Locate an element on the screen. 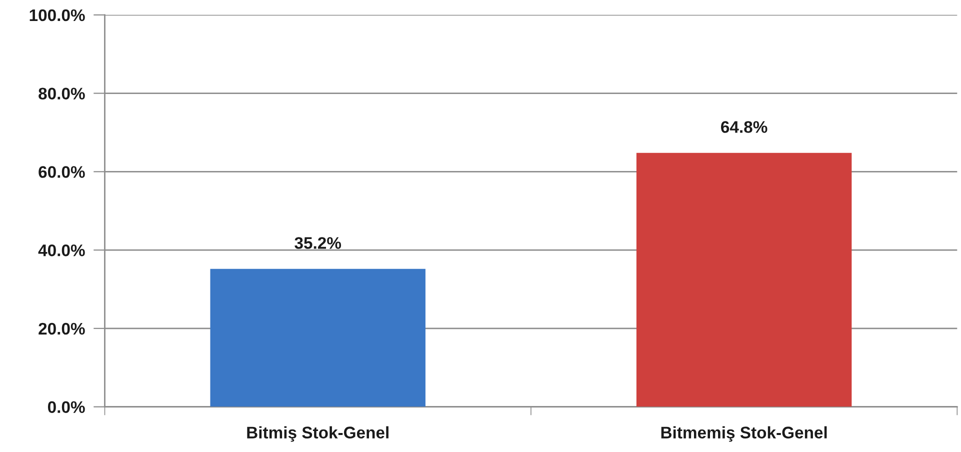 Image resolution: width=961 pixels, height=452 pixels. y-tick-label: 0.0% is located at coordinates (66, 407).